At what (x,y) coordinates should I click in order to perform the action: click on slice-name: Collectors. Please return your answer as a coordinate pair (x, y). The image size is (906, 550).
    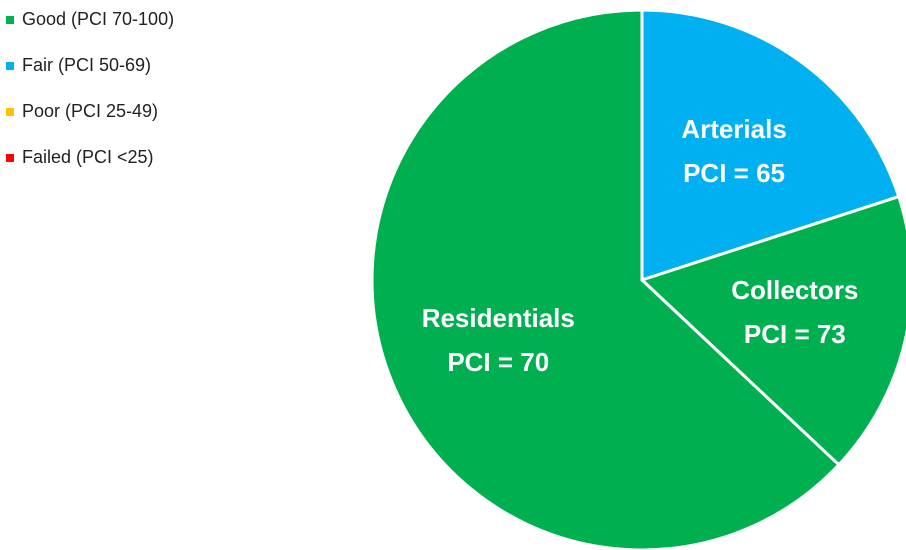
    Looking at the image, I should click on (794, 290).